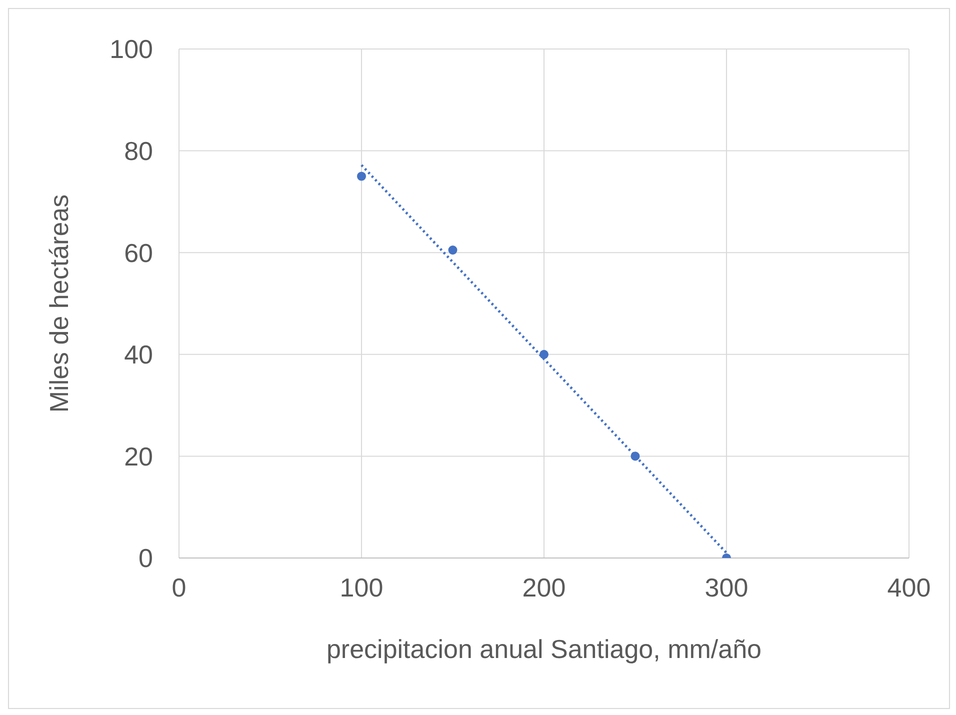 The width and height of the screenshot is (956, 715). I want to click on x-axis-title: precipitacion anual Santiago, mm/año, so click(544, 649).